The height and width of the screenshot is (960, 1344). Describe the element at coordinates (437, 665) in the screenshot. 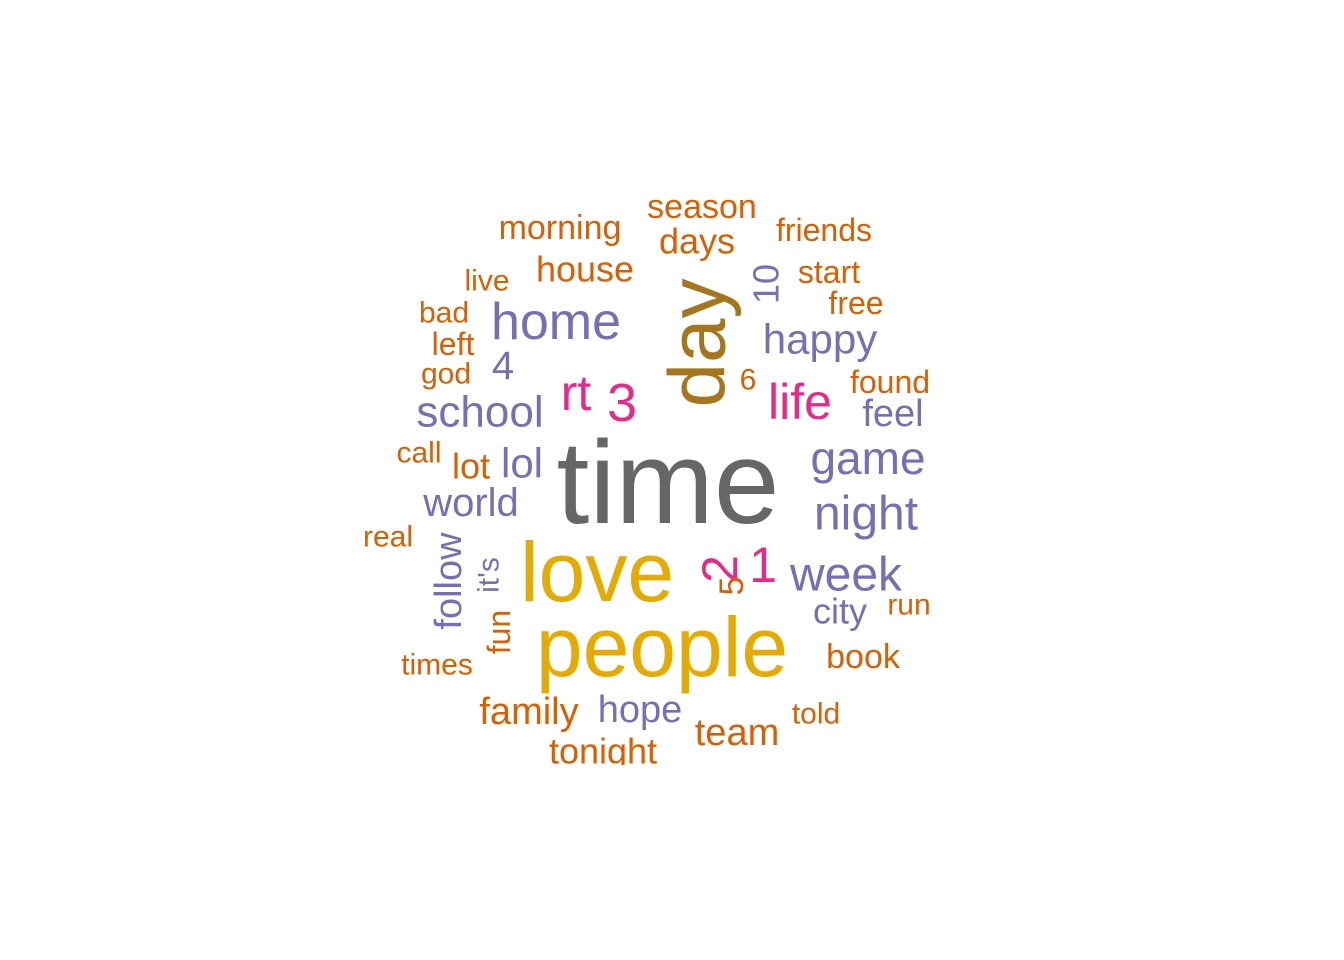

I see `word-44: times` at that location.